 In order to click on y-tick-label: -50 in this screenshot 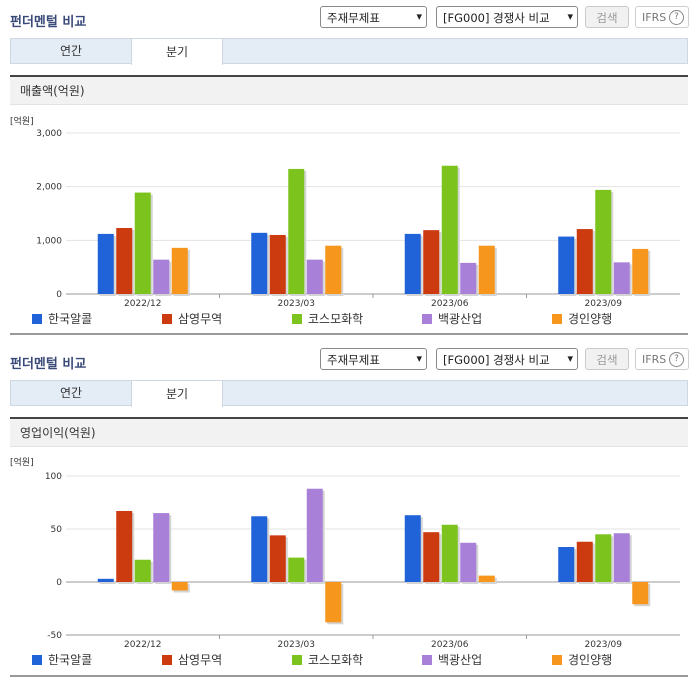, I will do `click(54, 636)`.